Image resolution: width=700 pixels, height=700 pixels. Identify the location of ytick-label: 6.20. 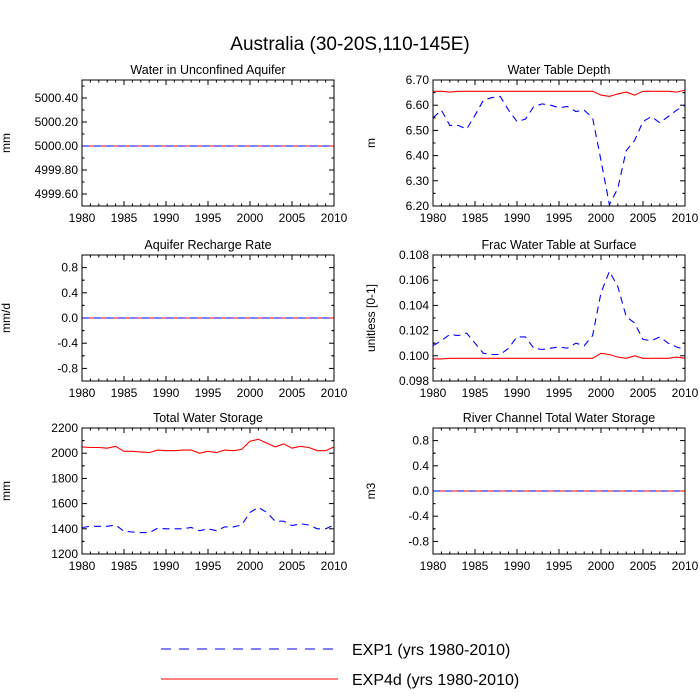
(418, 206).